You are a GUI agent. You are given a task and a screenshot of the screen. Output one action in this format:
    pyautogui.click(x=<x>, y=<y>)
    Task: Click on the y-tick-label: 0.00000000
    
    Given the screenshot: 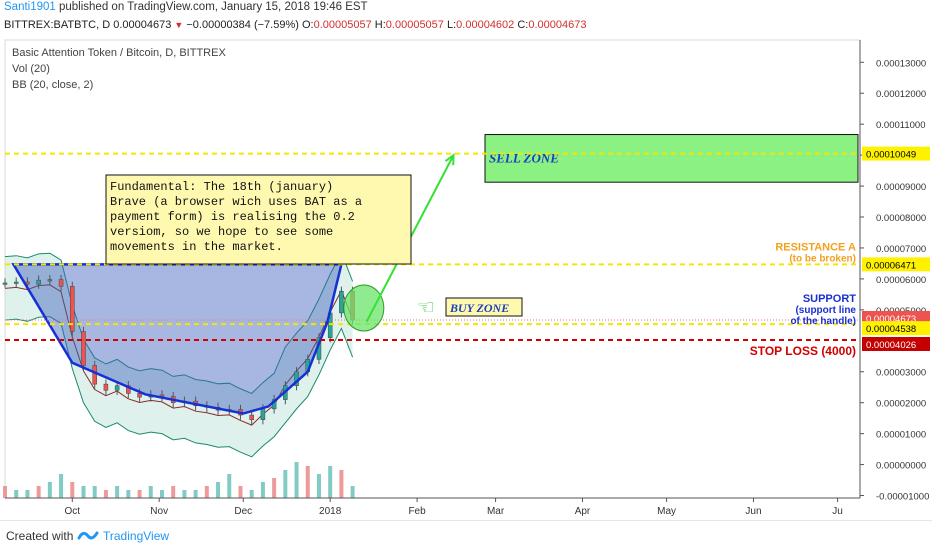 What is the action you would take?
    pyautogui.click(x=901, y=466)
    